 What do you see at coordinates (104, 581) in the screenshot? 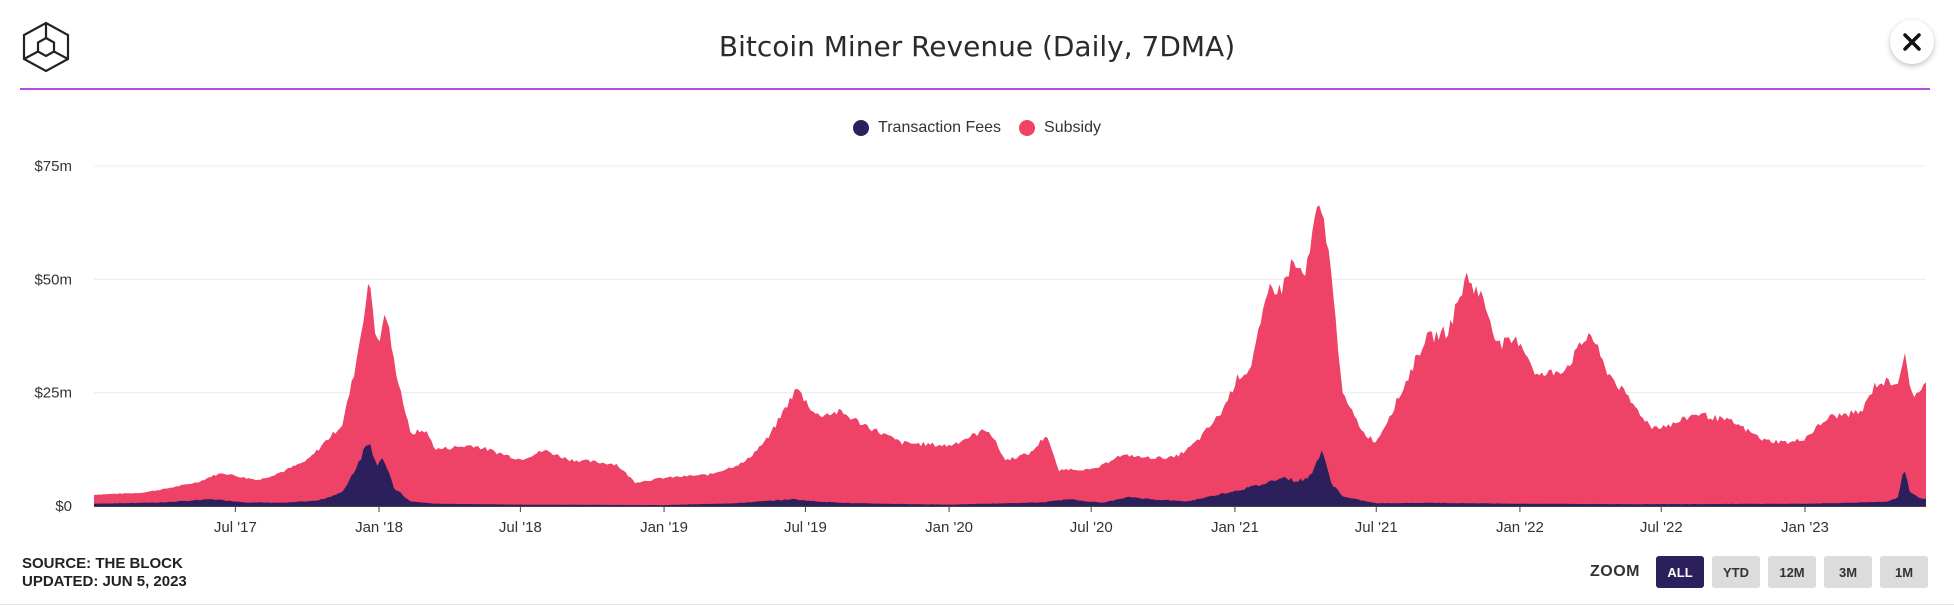
I see `updated-label: UPDATED: JUN 5, 2023` at bounding box center [104, 581].